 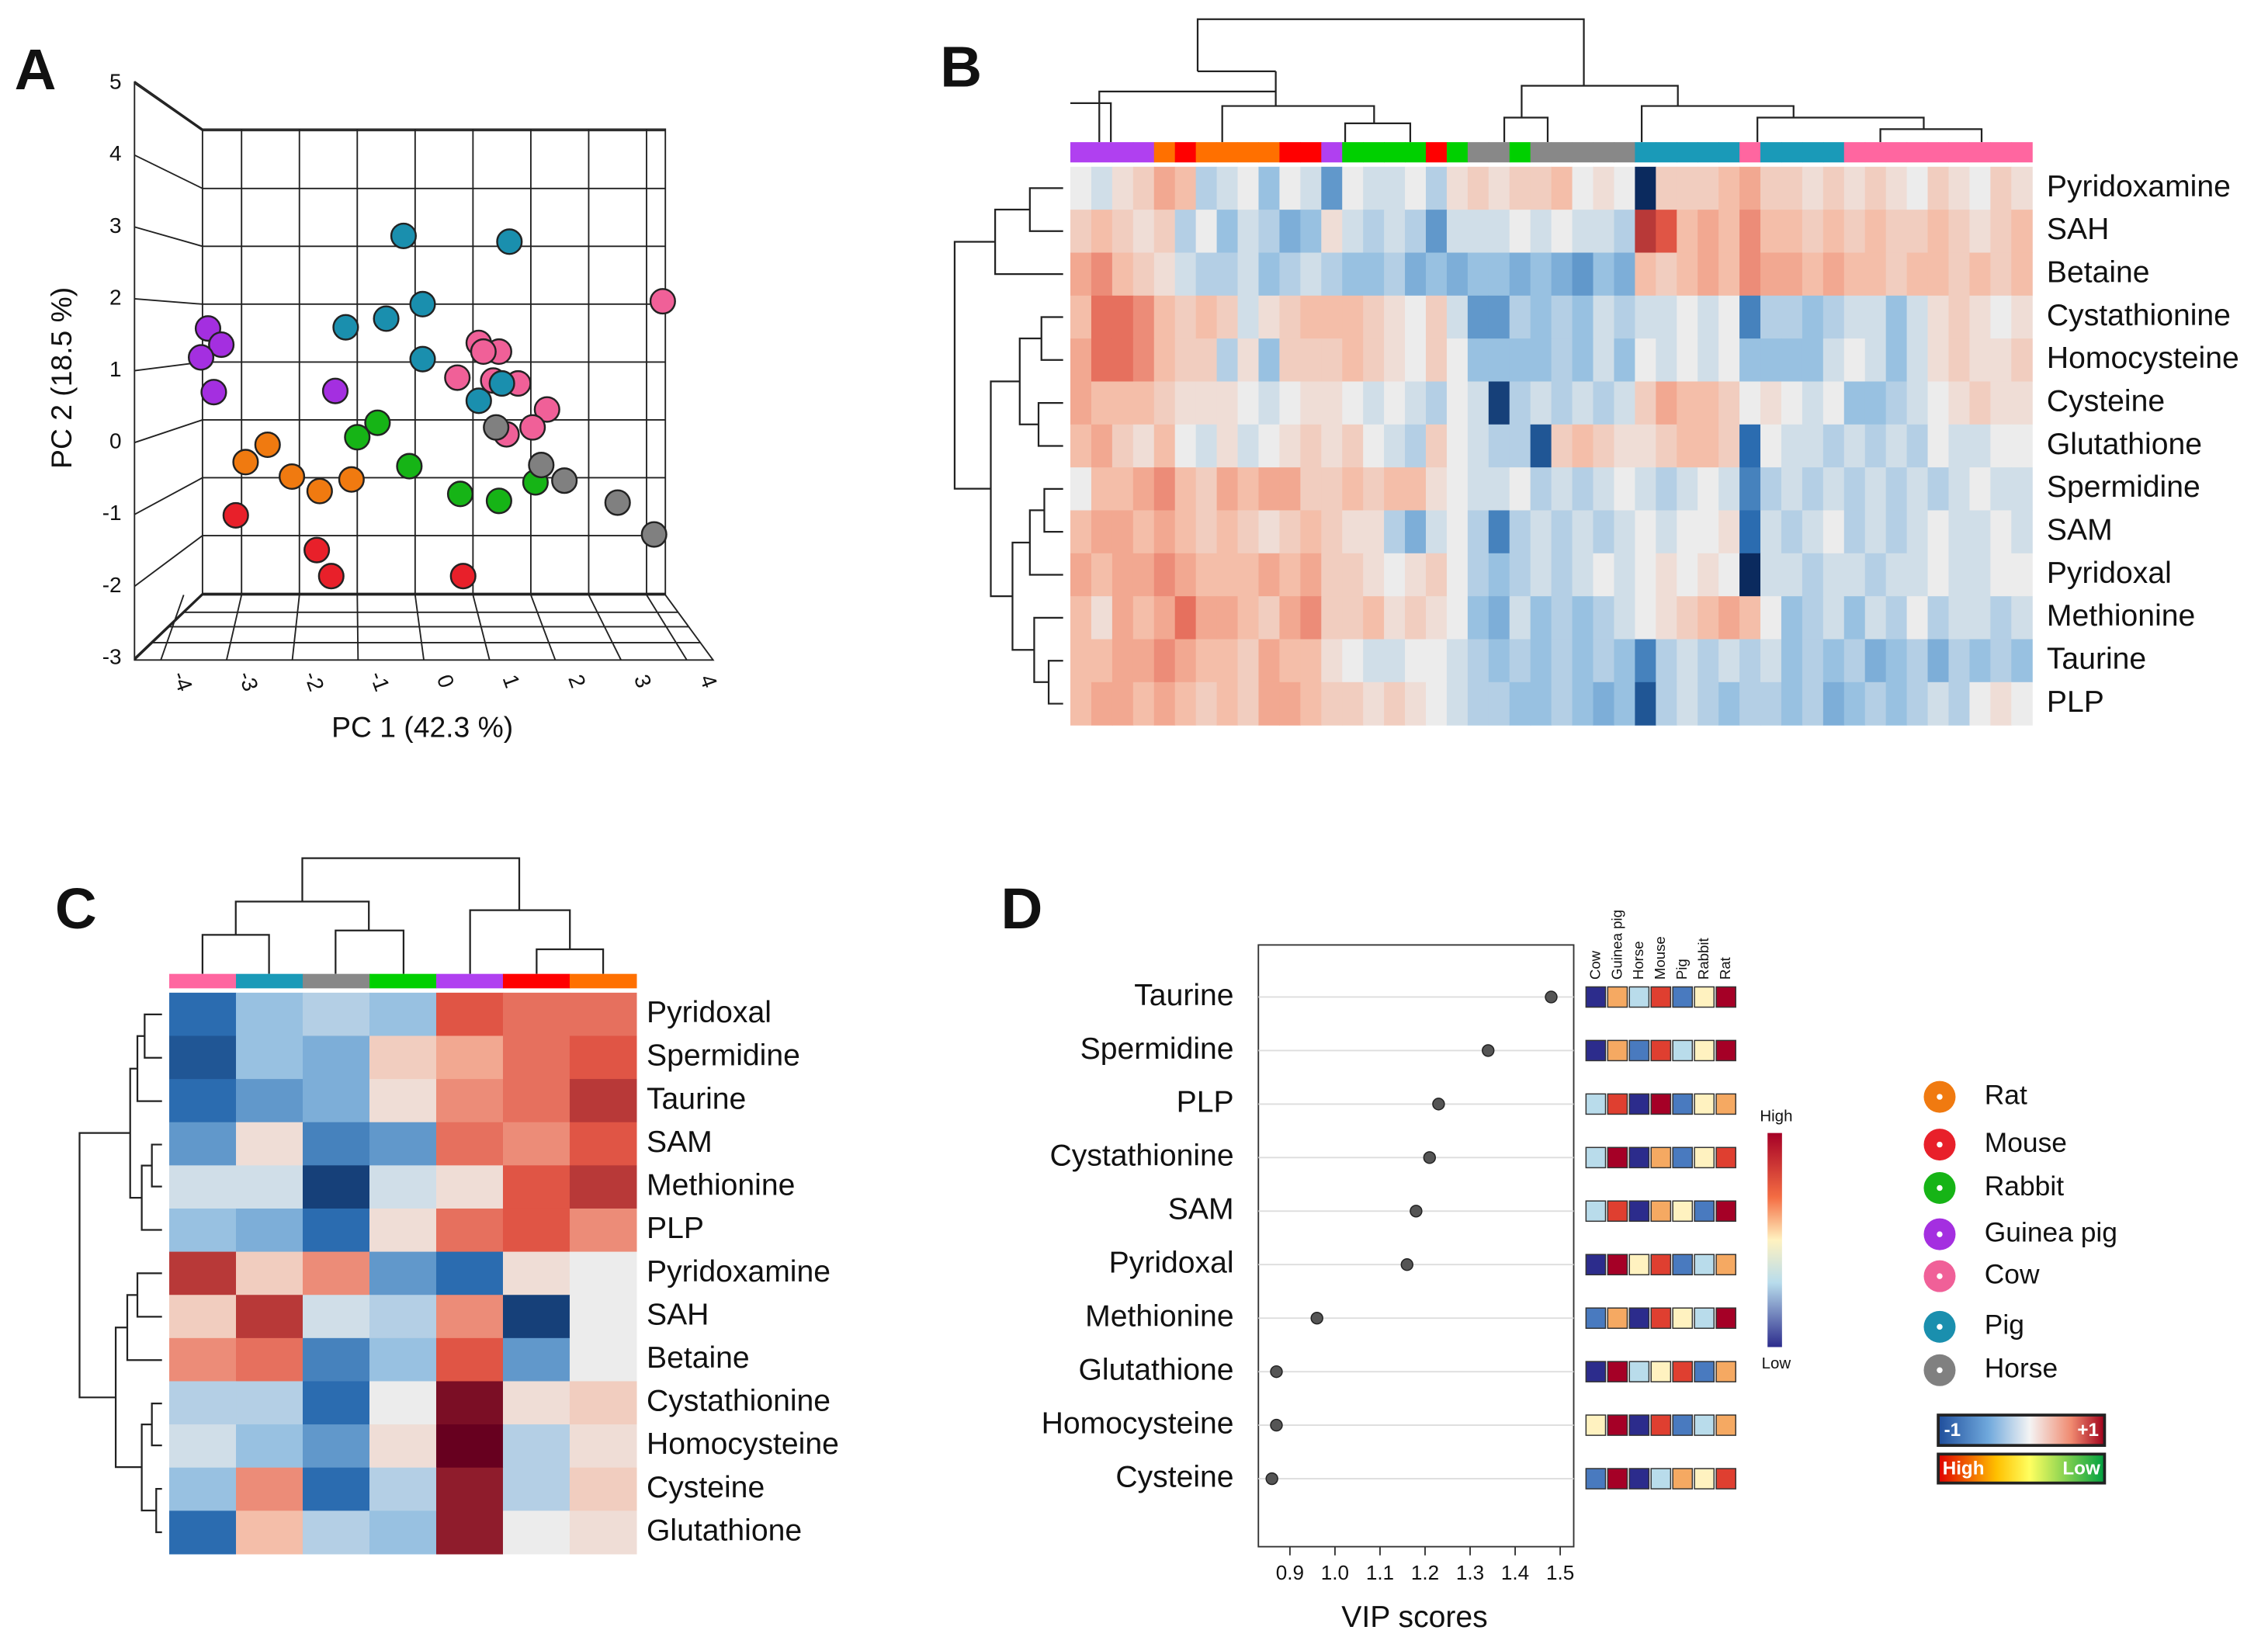 I want to click on column-dendrogram, so click(x=403, y=915).